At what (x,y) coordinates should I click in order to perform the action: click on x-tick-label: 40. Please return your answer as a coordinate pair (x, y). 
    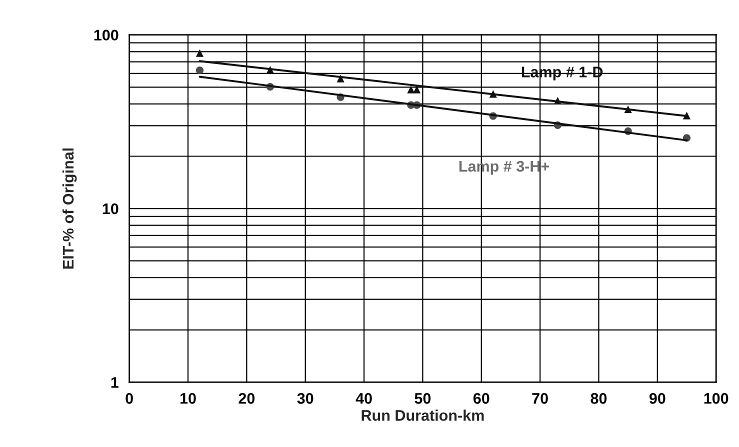
    Looking at the image, I should click on (364, 398).